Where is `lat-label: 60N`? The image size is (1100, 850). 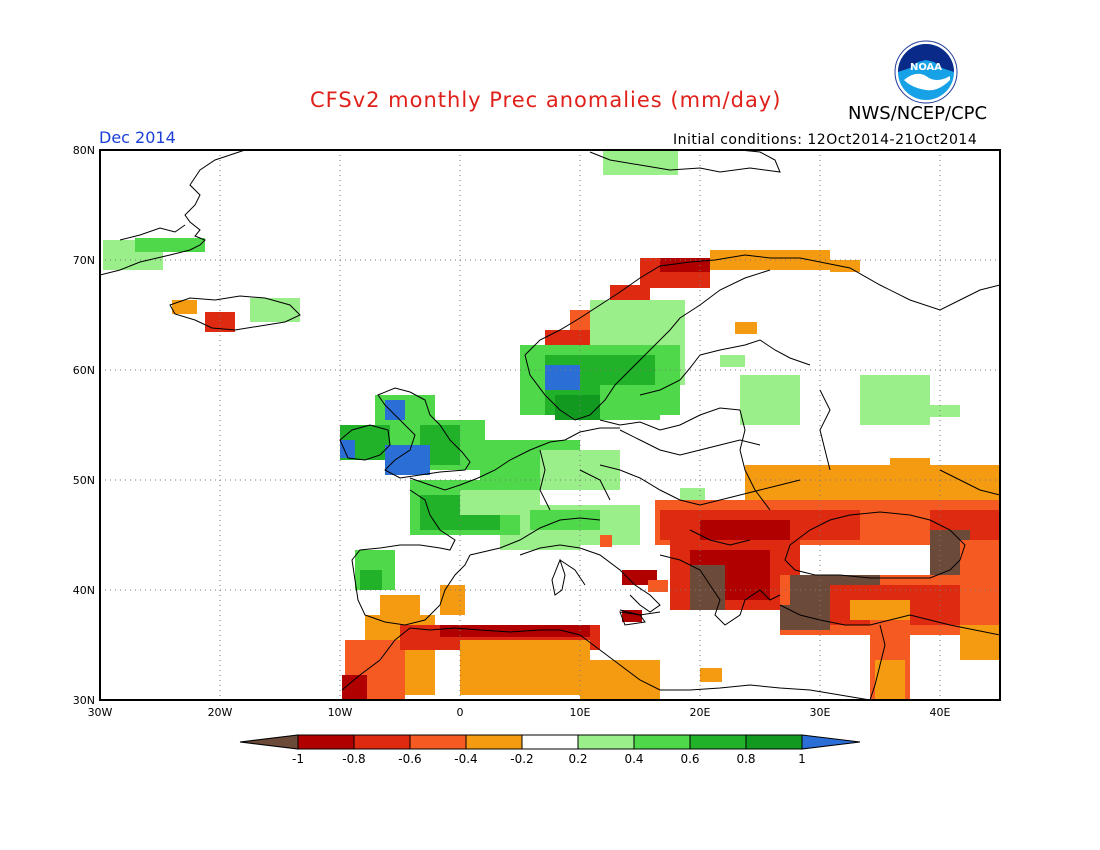
lat-label: 60N is located at coordinates (84, 370).